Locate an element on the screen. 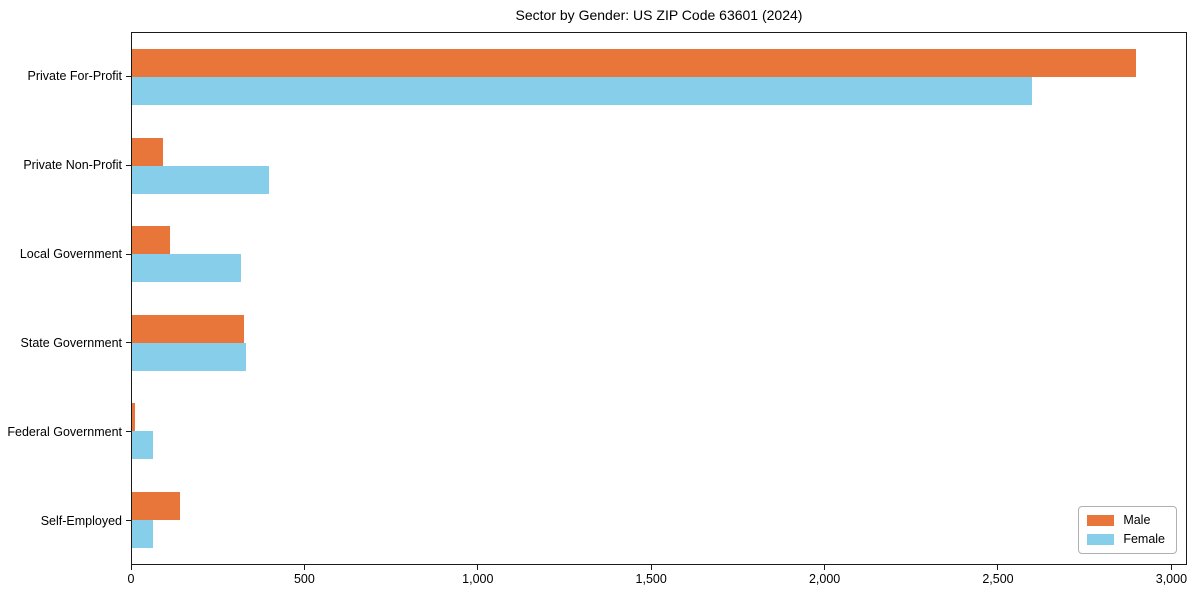  category-cell: Self-Employed is located at coordinates (65, 520).